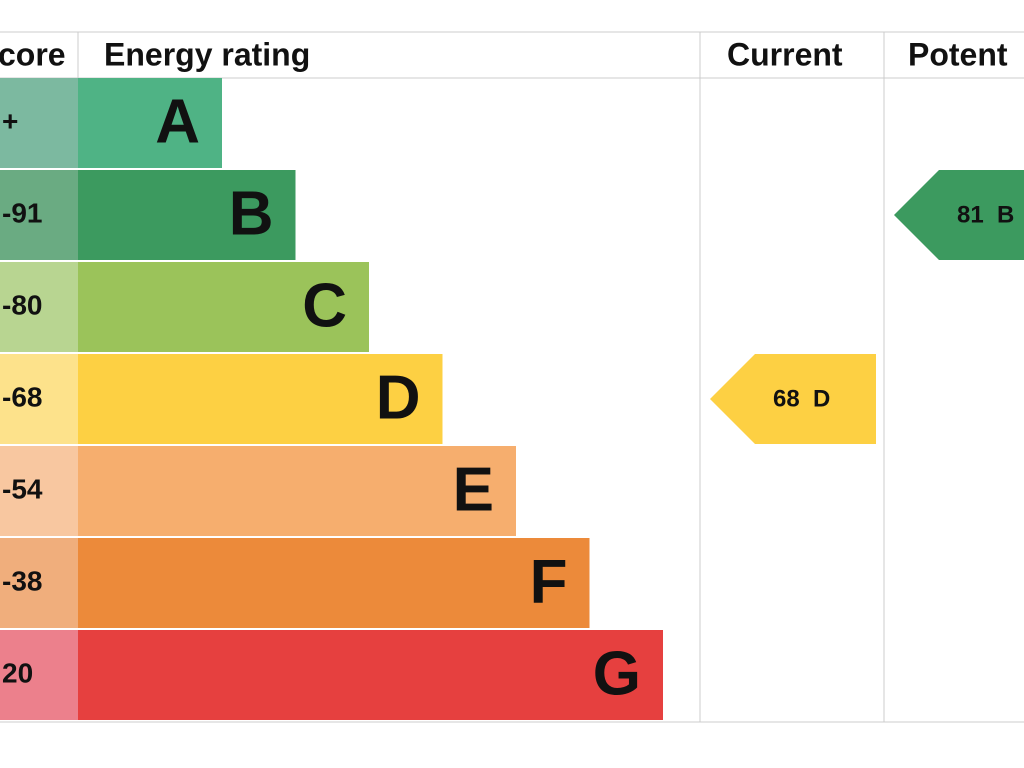 Image resolution: width=1024 pixels, height=768 pixels. Describe the element at coordinates (22, 212) in the screenshot. I see `score-label: -91` at that location.